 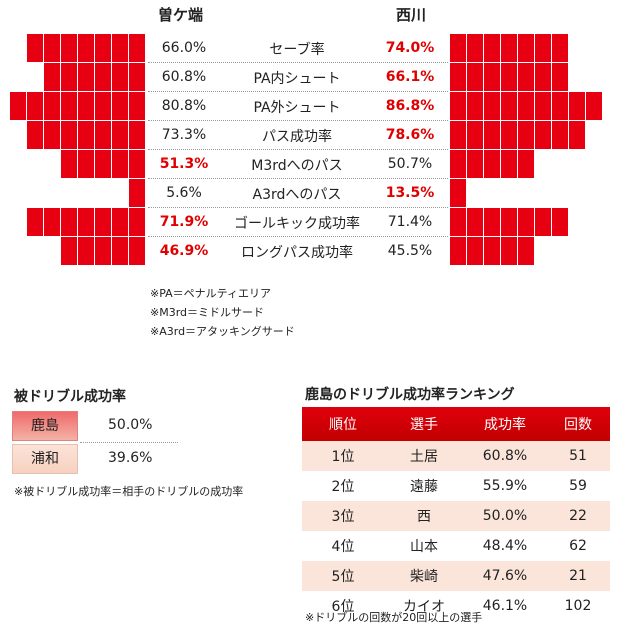 What do you see at coordinates (411, 15) in the screenshot?
I see `right-player-name: 西川` at bounding box center [411, 15].